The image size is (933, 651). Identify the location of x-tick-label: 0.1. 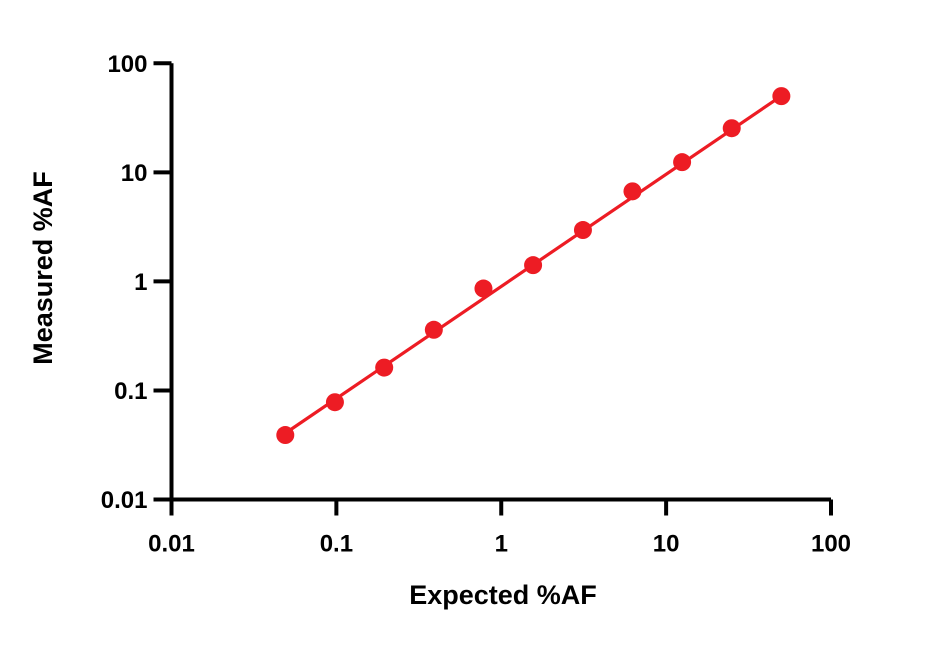
(336, 544).